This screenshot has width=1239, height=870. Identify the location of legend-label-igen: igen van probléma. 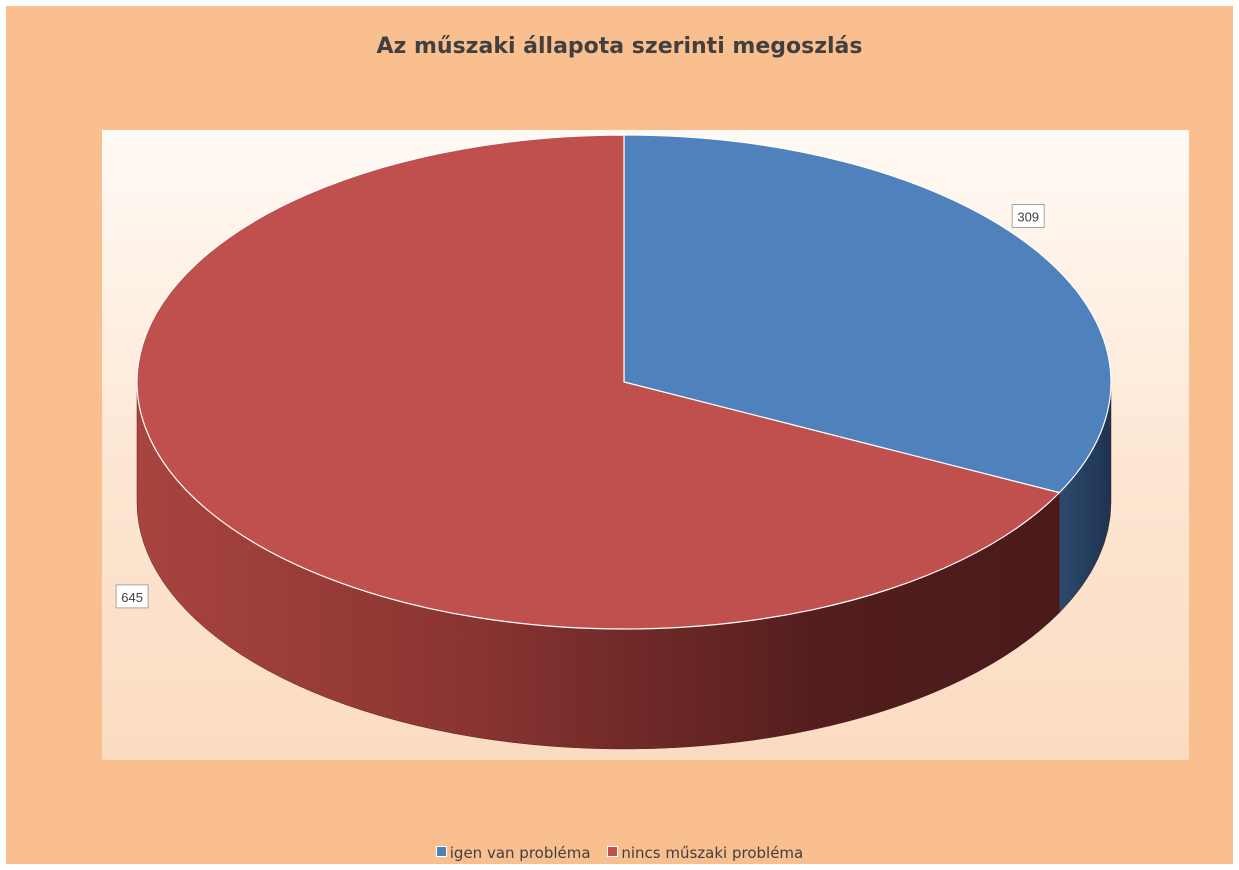
(520, 853).